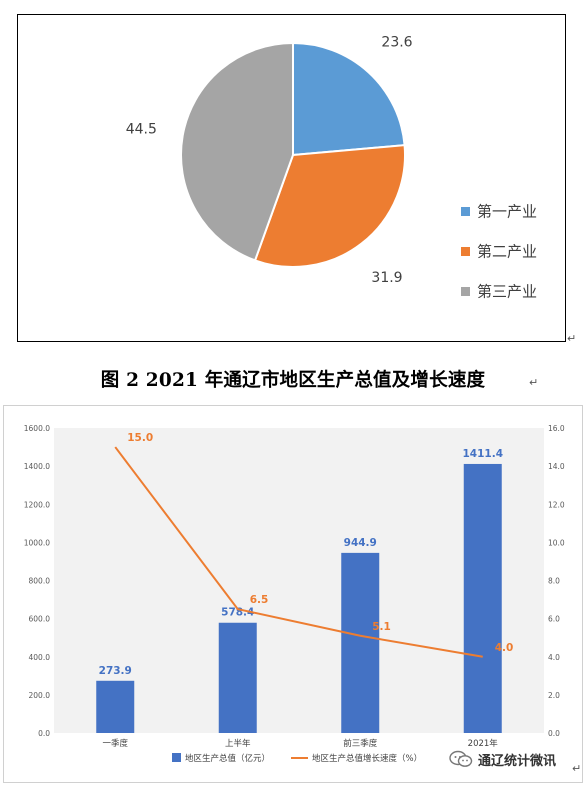 The width and height of the screenshot is (586, 785). Describe the element at coordinates (40, 581) in the screenshot. I see `y-left-tick-label: 800.0` at that location.